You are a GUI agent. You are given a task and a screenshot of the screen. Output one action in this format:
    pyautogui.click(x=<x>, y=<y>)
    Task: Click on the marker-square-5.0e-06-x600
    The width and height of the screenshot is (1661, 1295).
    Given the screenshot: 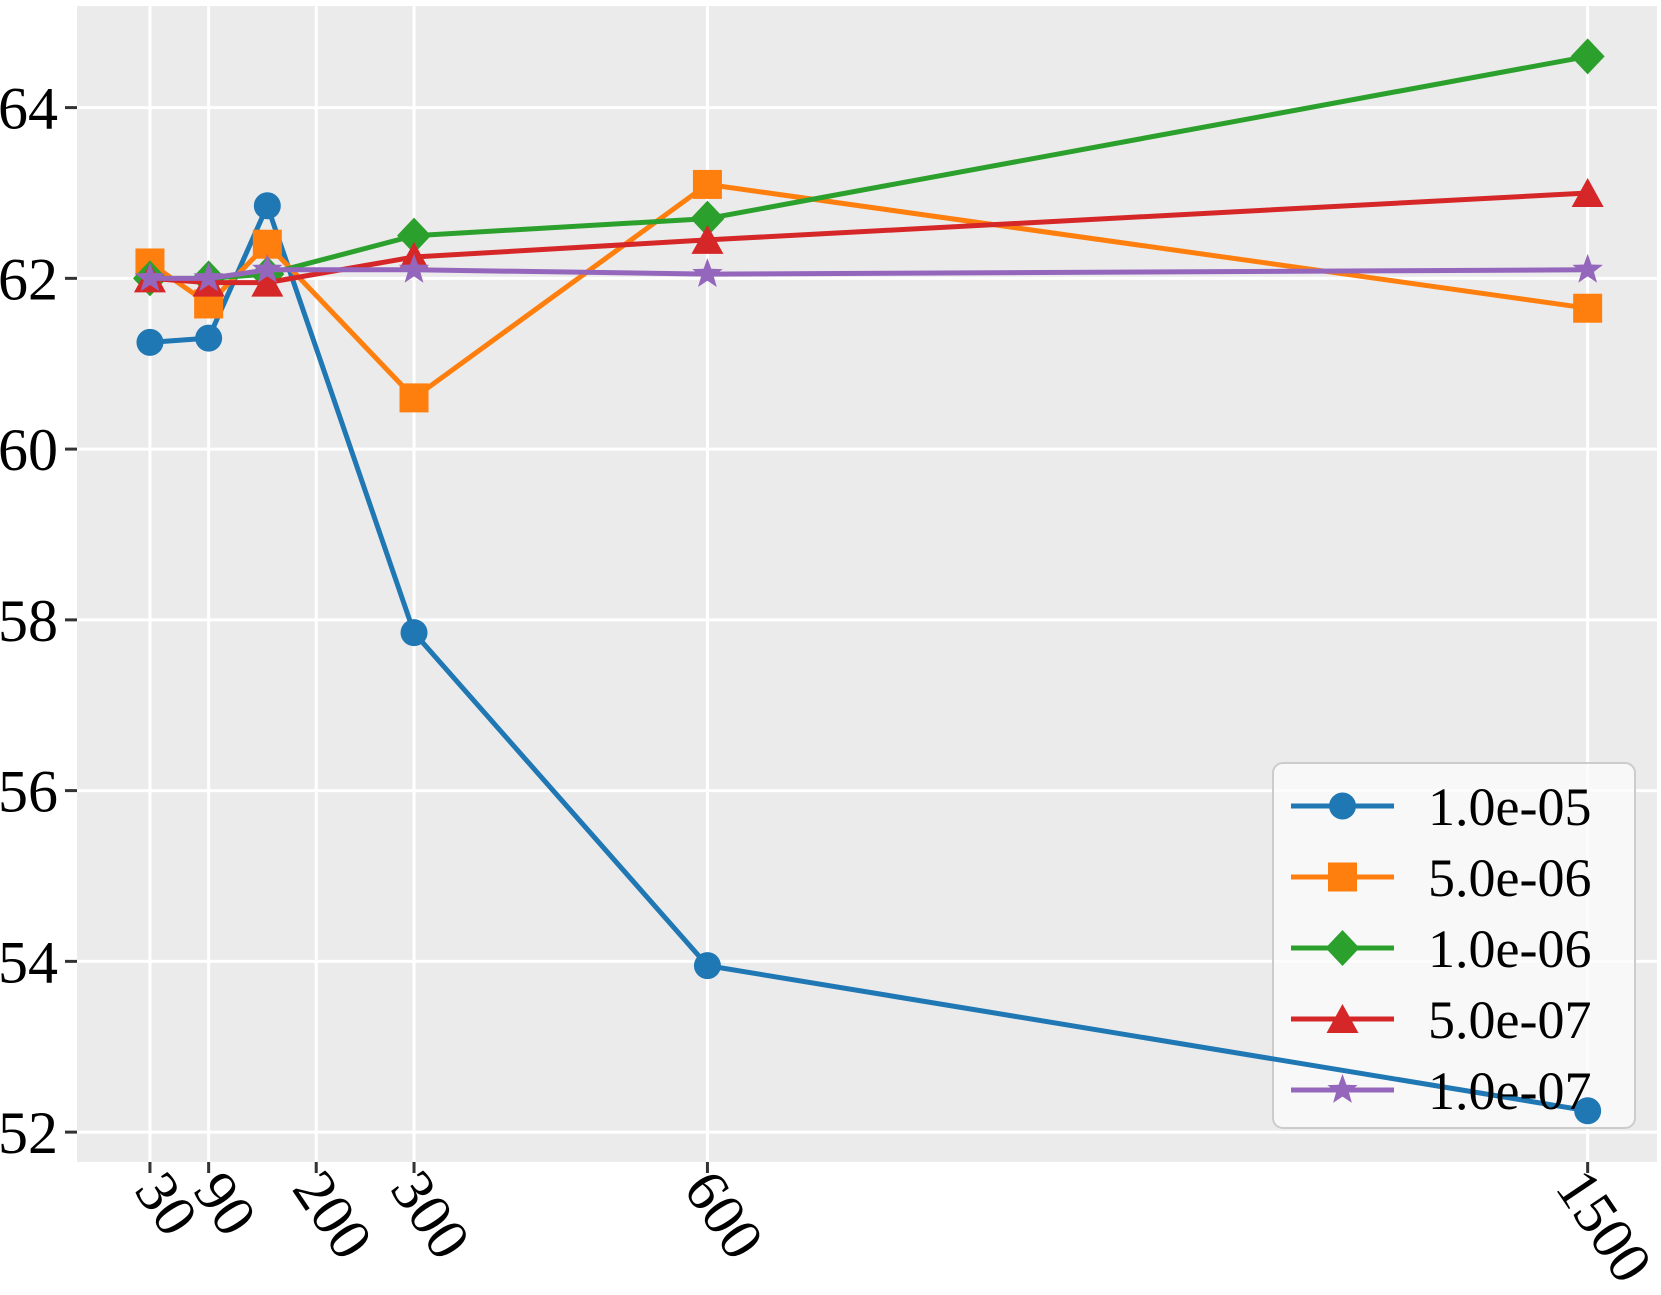 What is the action you would take?
    pyautogui.click(x=707, y=184)
    